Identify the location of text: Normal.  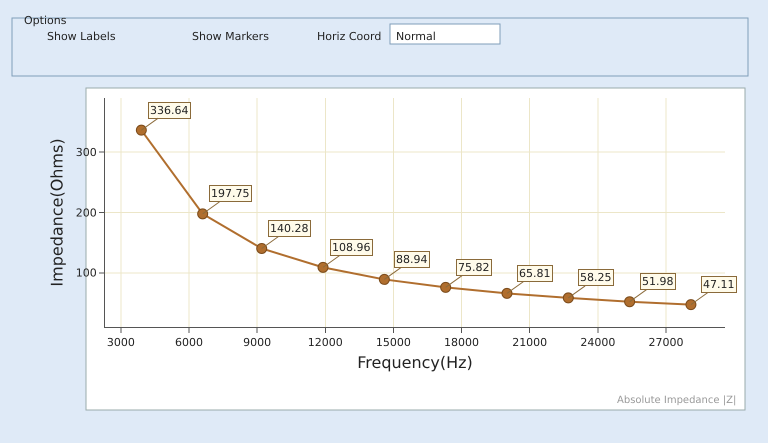
(416, 36).